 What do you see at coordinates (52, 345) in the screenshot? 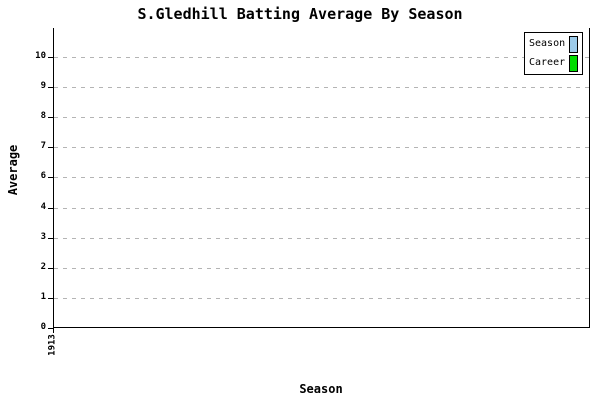
I see `x-tick-label: 1913` at bounding box center [52, 345].